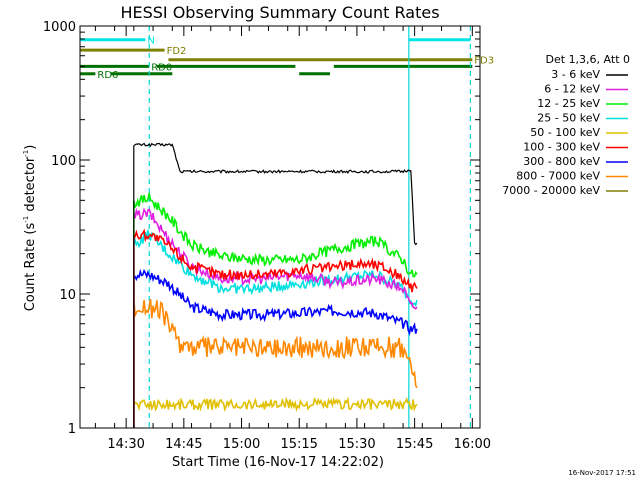 This screenshot has width=640, height=480. Describe the element at coordinates (287, 58) in the screenshot. I see `attenuator-flags: N FD2 FD3 RD0 RD6` at that location.